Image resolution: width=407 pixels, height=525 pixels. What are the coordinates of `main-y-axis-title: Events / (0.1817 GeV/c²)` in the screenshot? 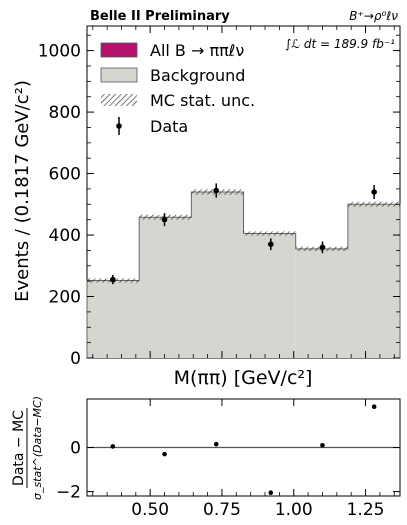 It's located at (22, 191).